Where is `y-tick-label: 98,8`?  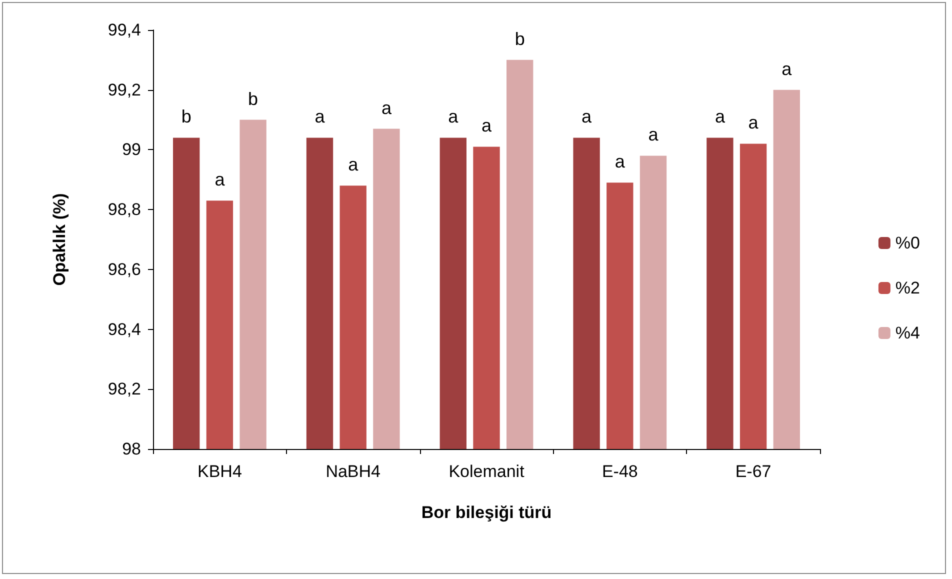 y-tick-label: 98,8 is located at coordinates (124, 210).